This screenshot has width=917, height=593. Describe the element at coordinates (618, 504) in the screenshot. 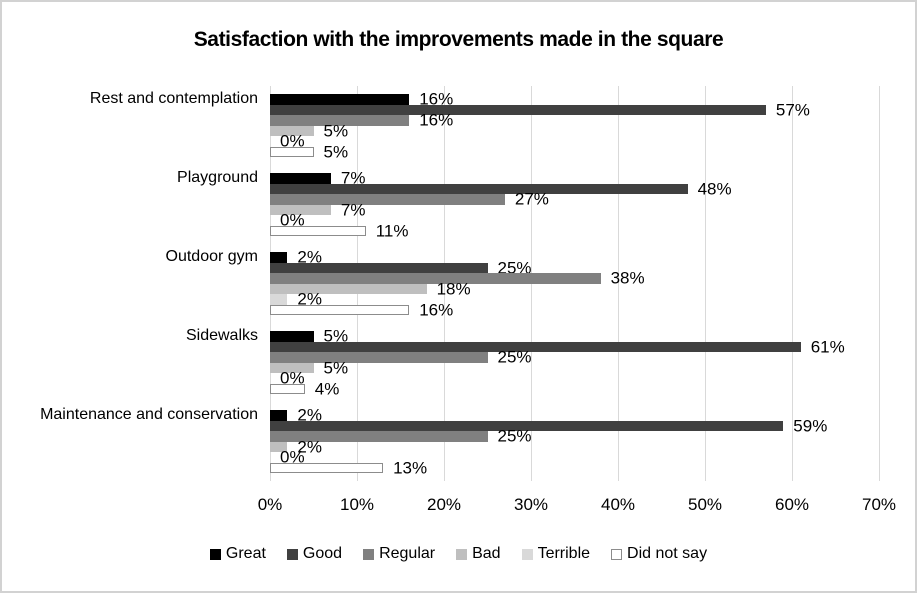

I see `x-axis-tick-label: 40%` at that location.